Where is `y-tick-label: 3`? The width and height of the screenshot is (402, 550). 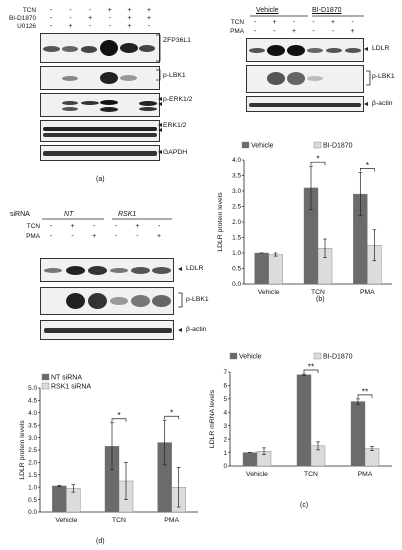
y-tick-label: 3 is located at coordinates (225, 426).